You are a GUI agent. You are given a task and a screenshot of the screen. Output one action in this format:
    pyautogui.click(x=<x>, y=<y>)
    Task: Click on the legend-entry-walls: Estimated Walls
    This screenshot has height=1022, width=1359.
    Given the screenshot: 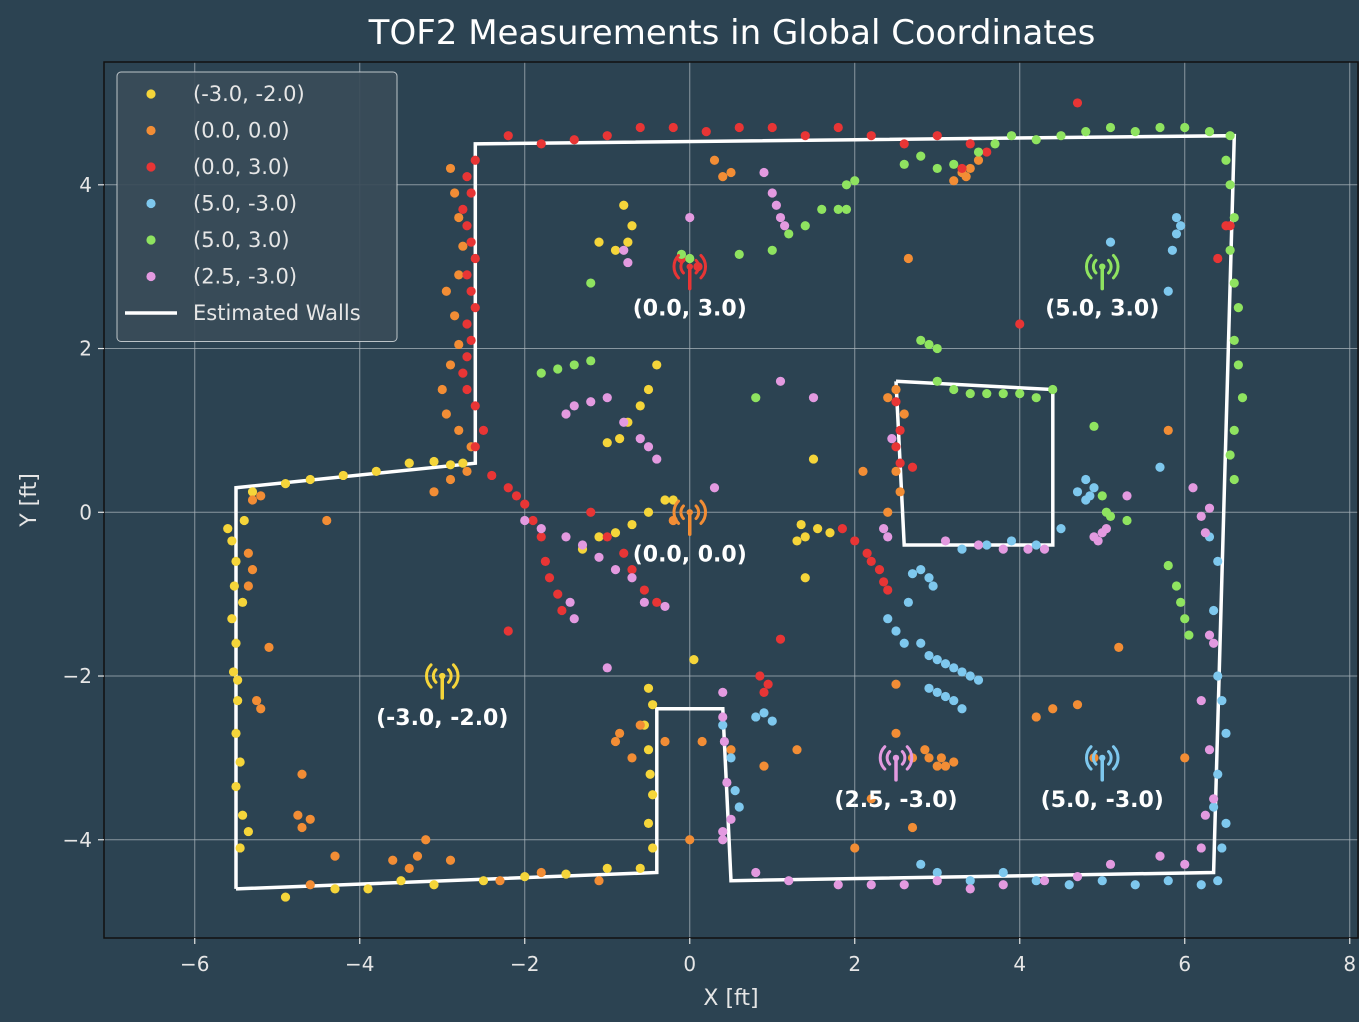 What is the action you would take?
    pyautogui.click(x=277, y=313)
    